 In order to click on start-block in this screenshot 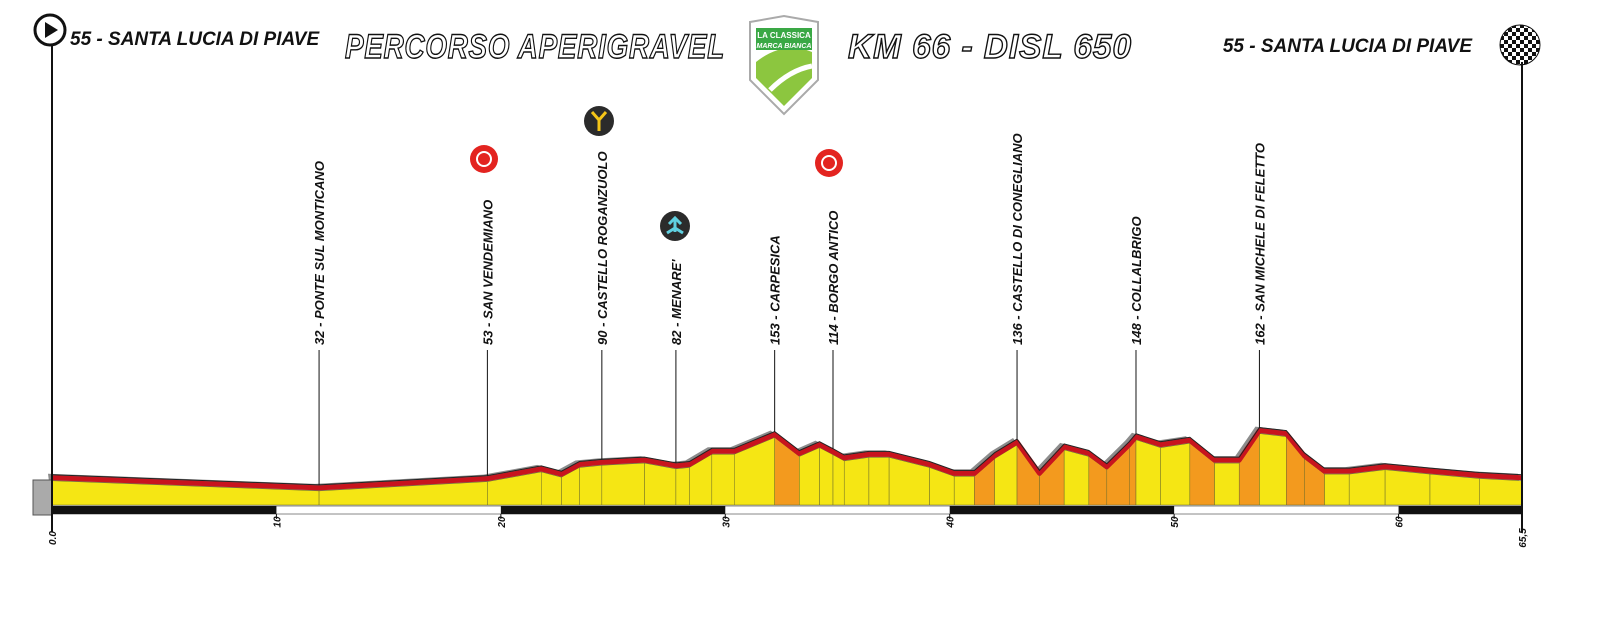, I will do `click(42, 497)`.